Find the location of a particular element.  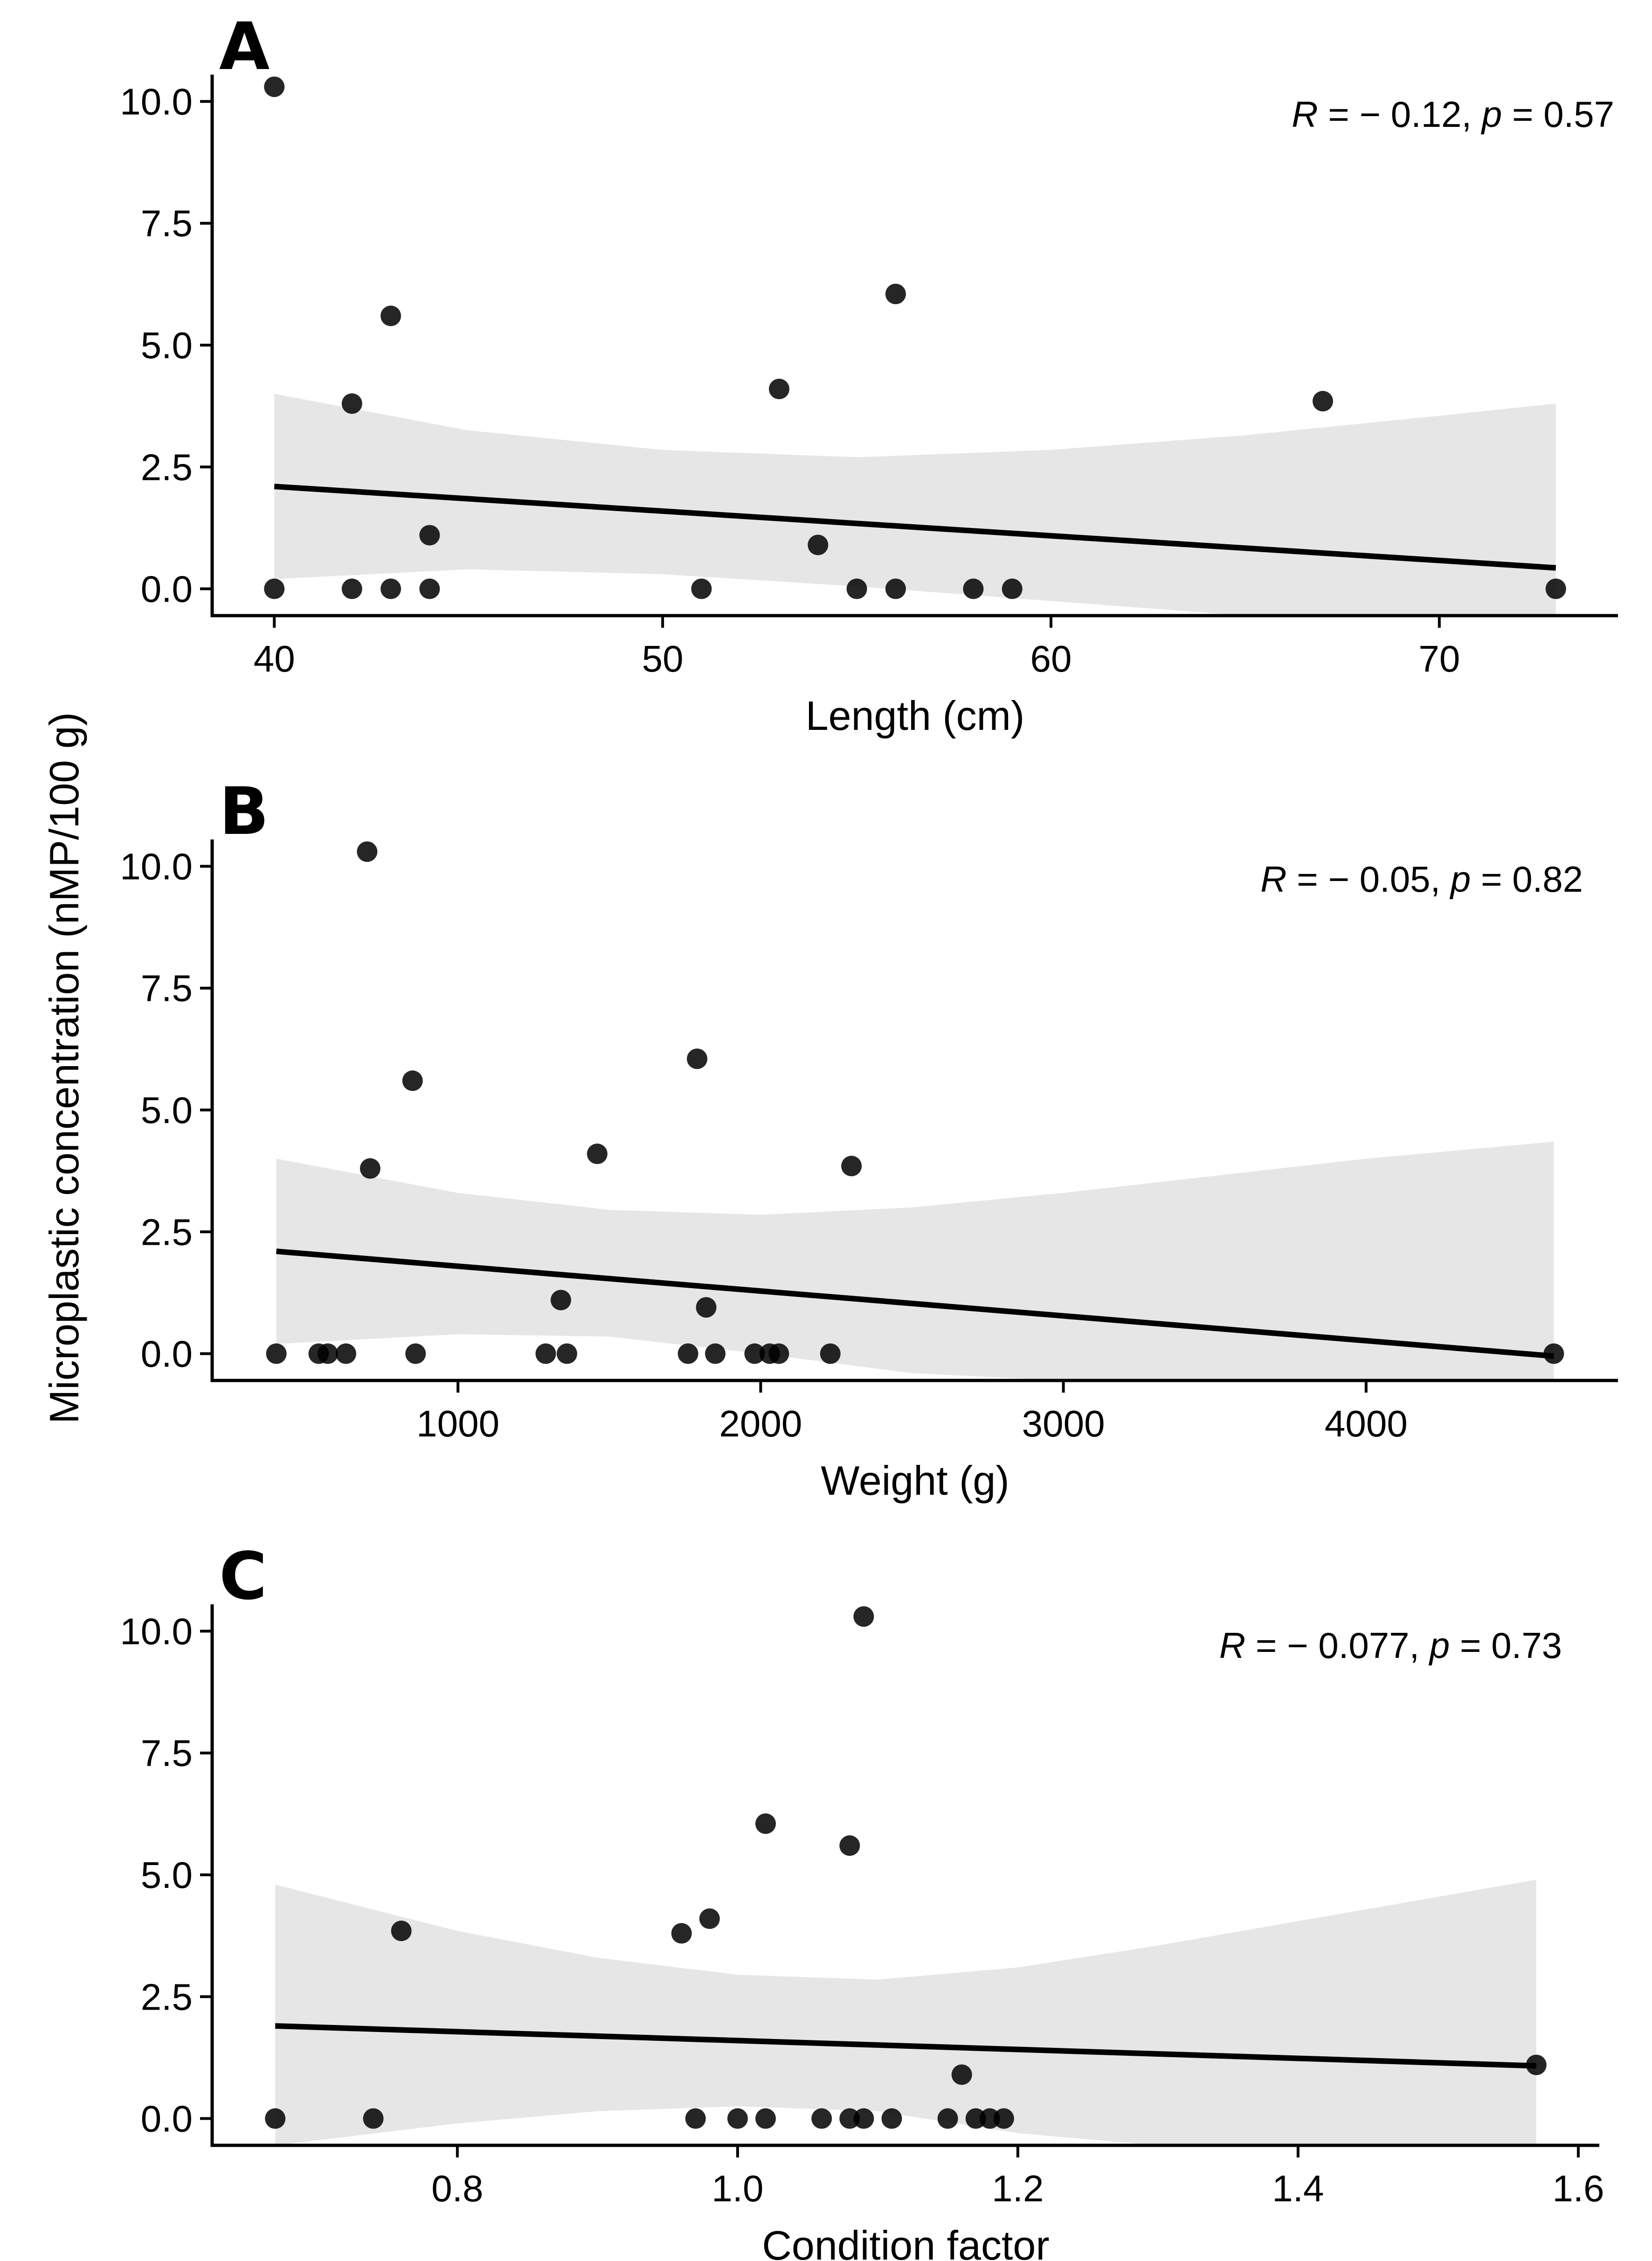

panel-letter: B is located at coordinates (244, 812).